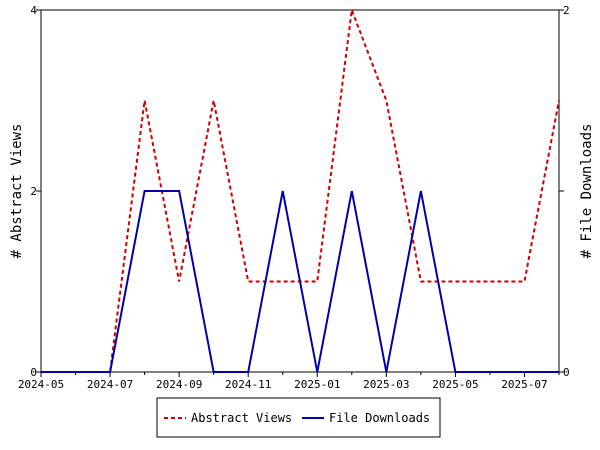 The width and height of the screenshot is (600, 450). I want to click on legend: Abstract Views File Downloads, so click(298, 417).